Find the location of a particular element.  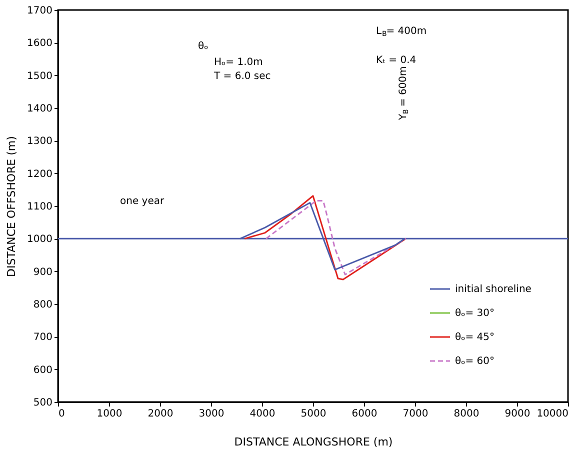

y-tick-label: 1000 is located at coordinates (39, 240).